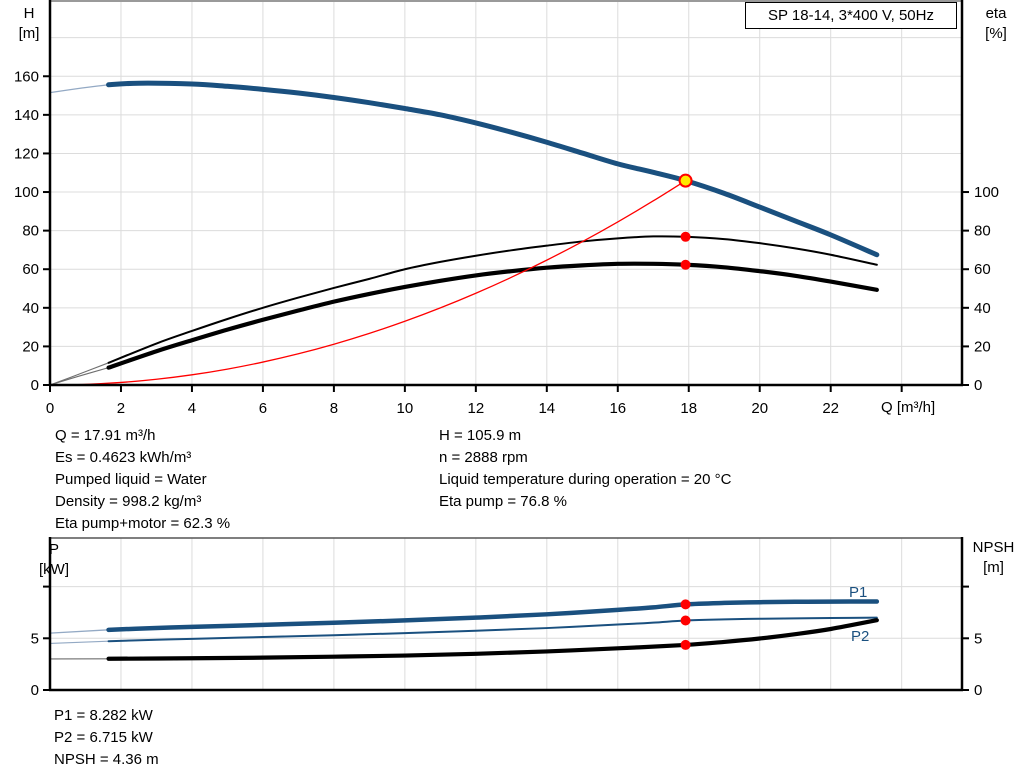 The height and width of the screenshot is (781, 1024). What do you see at coordinates (79, 642) in the screenshot?
I see `p2-curve-thin` at bounding box center [79, 642].